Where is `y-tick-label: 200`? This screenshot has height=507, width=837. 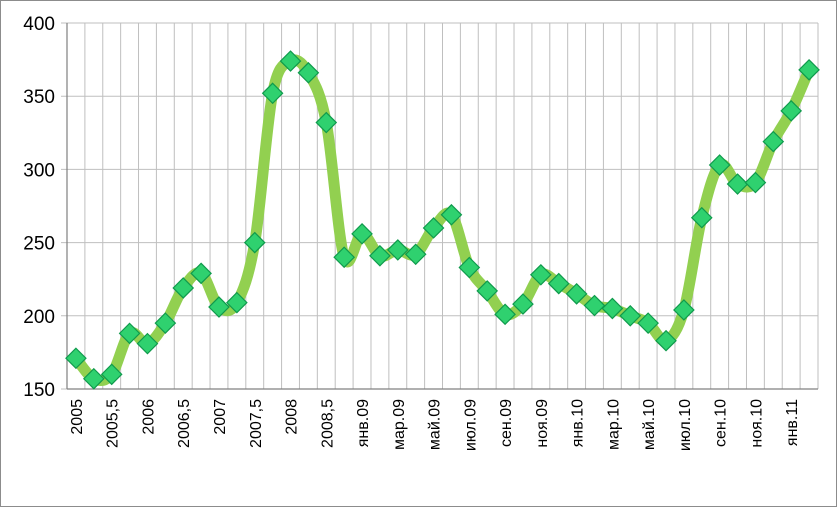
y-tick-label: 200 is located at coordinates (39, 317).